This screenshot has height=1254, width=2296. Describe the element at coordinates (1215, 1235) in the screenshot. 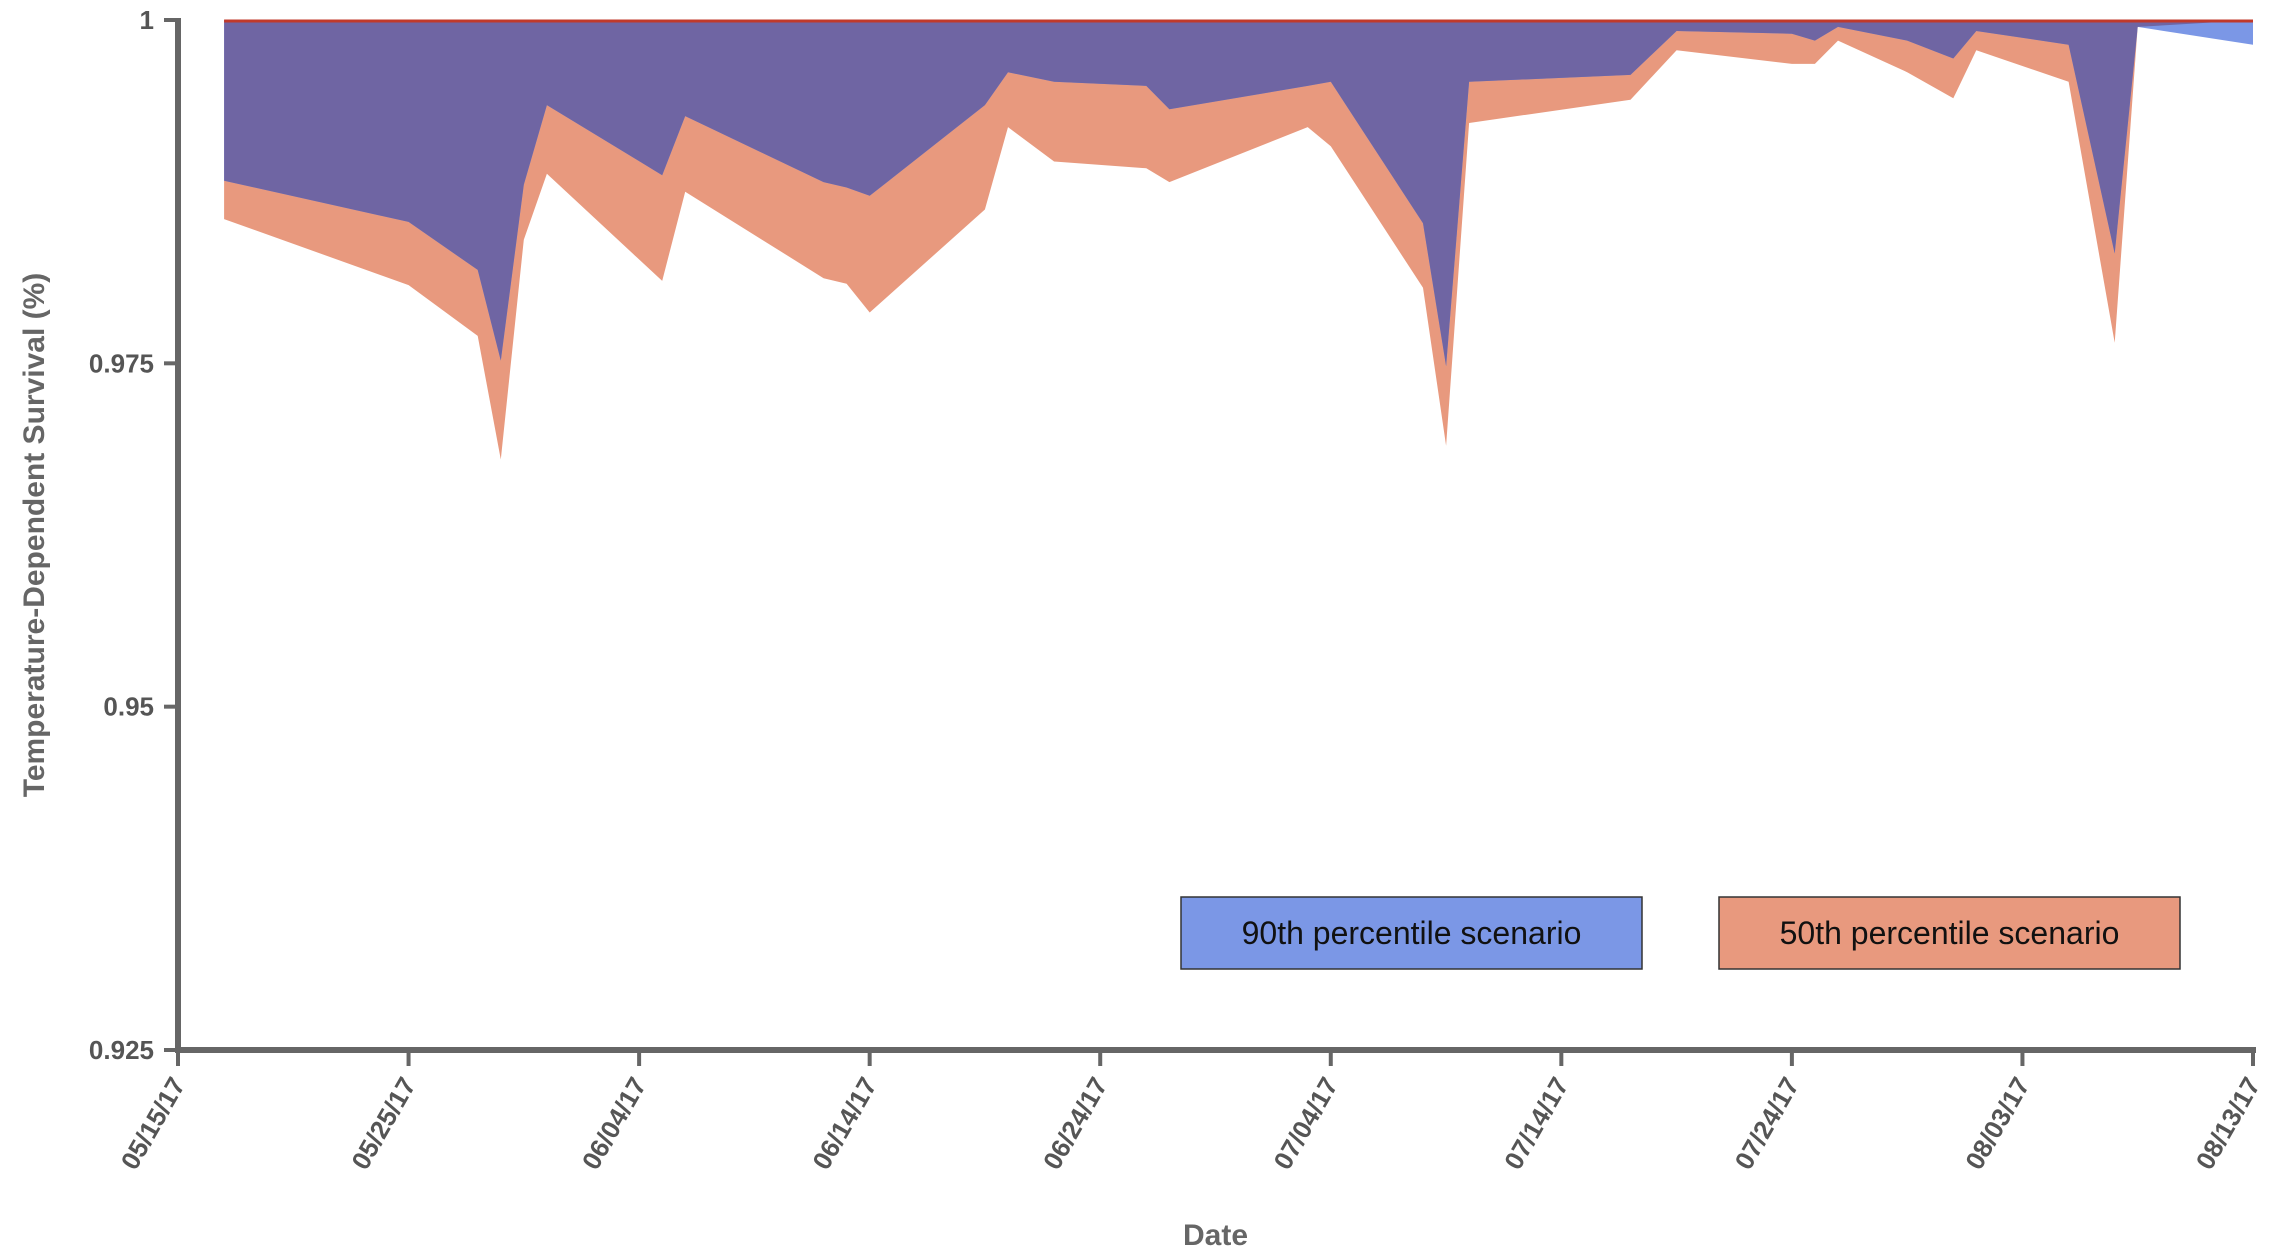

I see `x-axis-title: Date` at that location.